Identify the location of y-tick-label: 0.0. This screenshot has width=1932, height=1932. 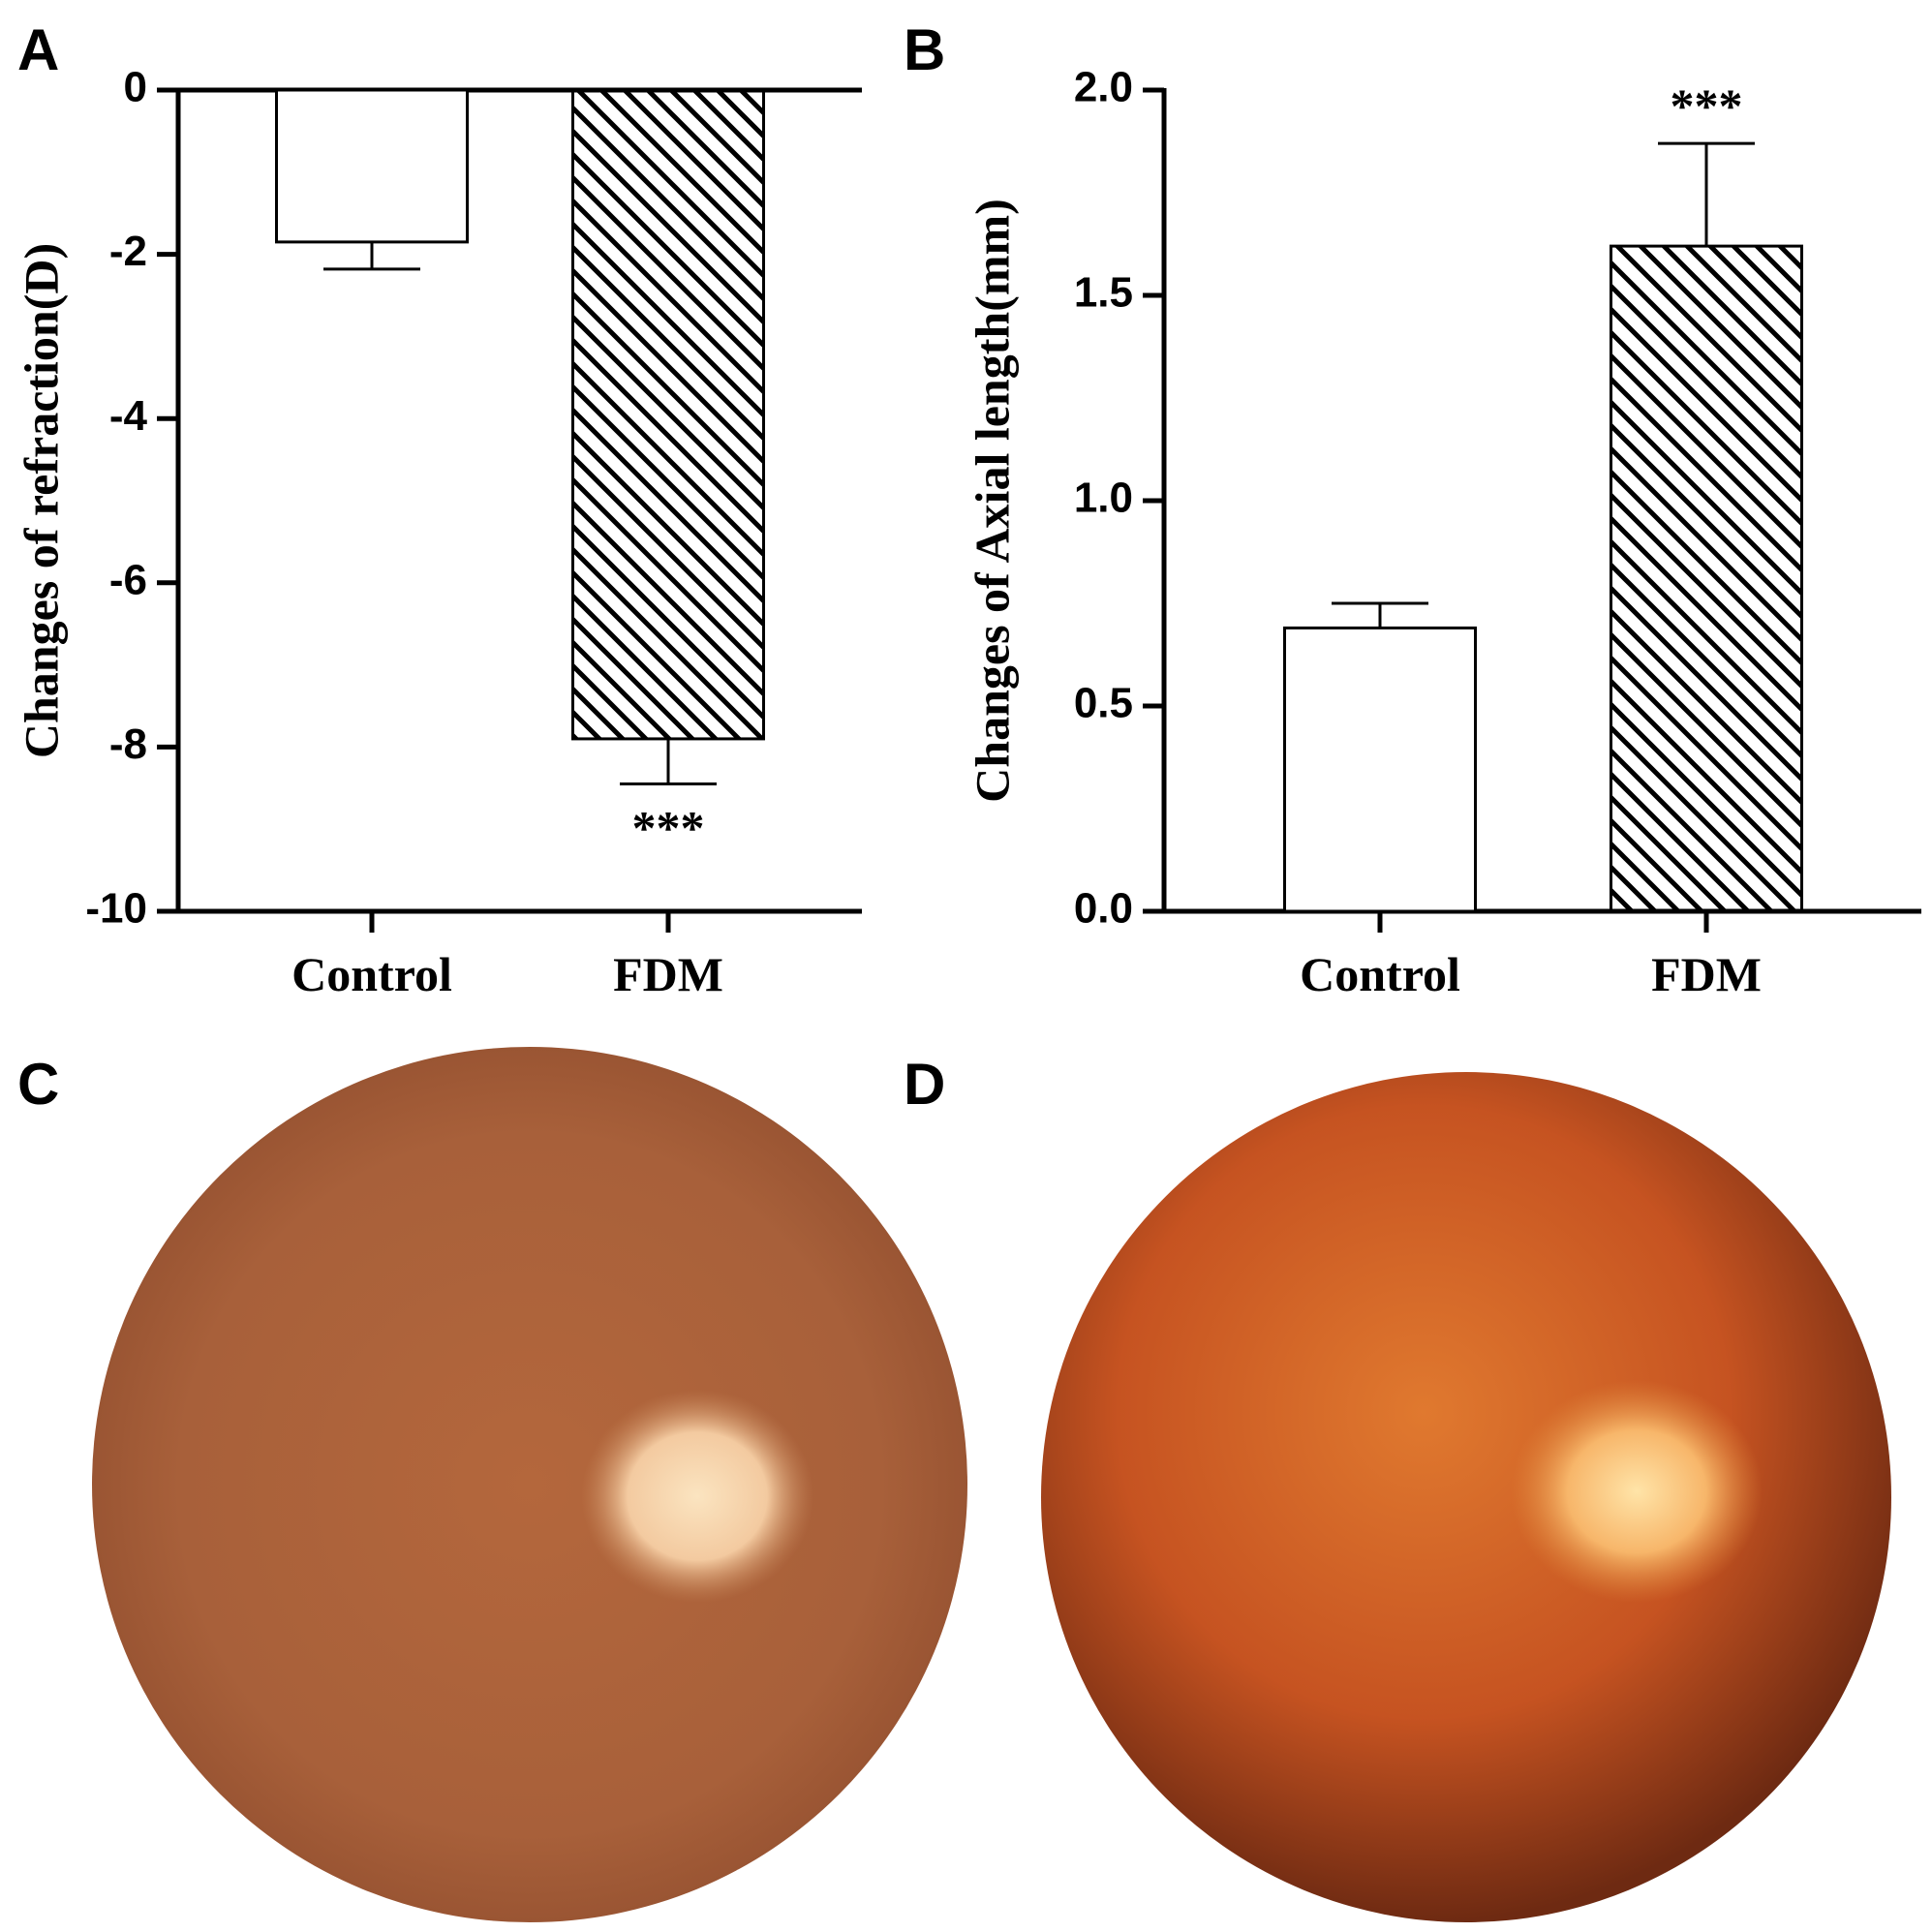
(1103, 909).